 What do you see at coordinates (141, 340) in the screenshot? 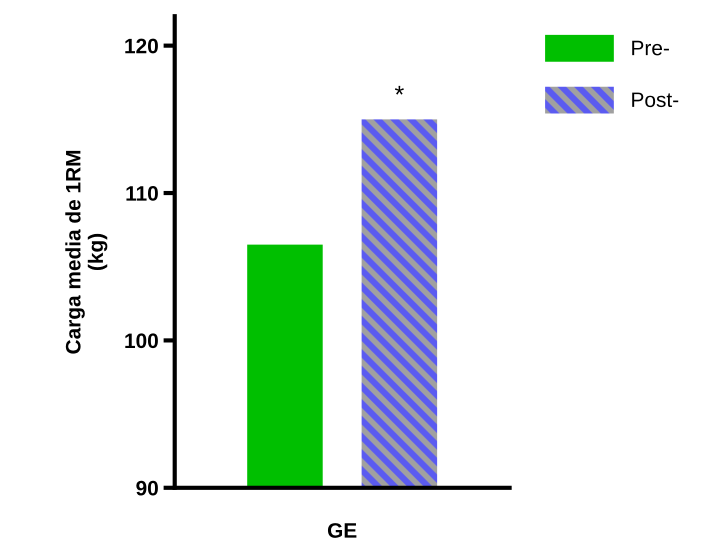
I see `y-tick-label: 100` at bounding box center [141, 340].